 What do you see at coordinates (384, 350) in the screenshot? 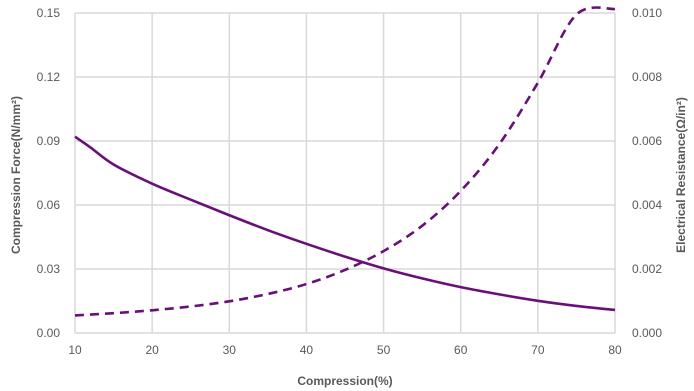
I see `x-tick-label: 50` at bounding box center [384, 350].